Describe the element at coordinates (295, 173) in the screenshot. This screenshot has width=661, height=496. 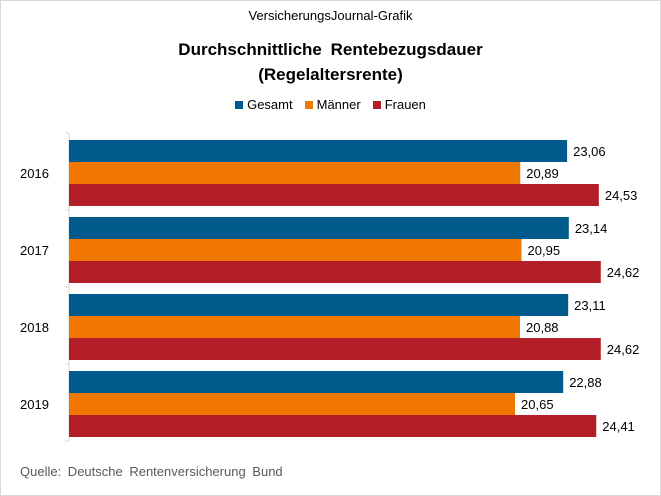
I see `bar-maenner-2016` at that location.